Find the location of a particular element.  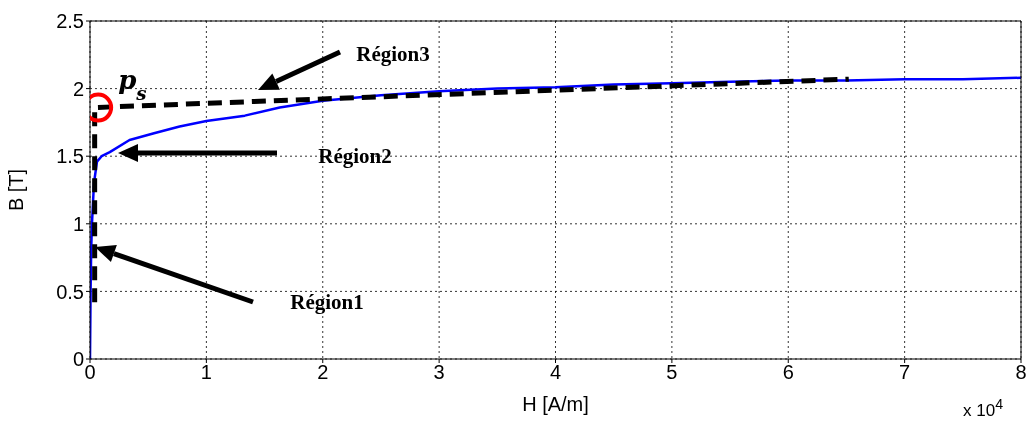

x-tick-label: 2 is located at coordinates (323, 372).